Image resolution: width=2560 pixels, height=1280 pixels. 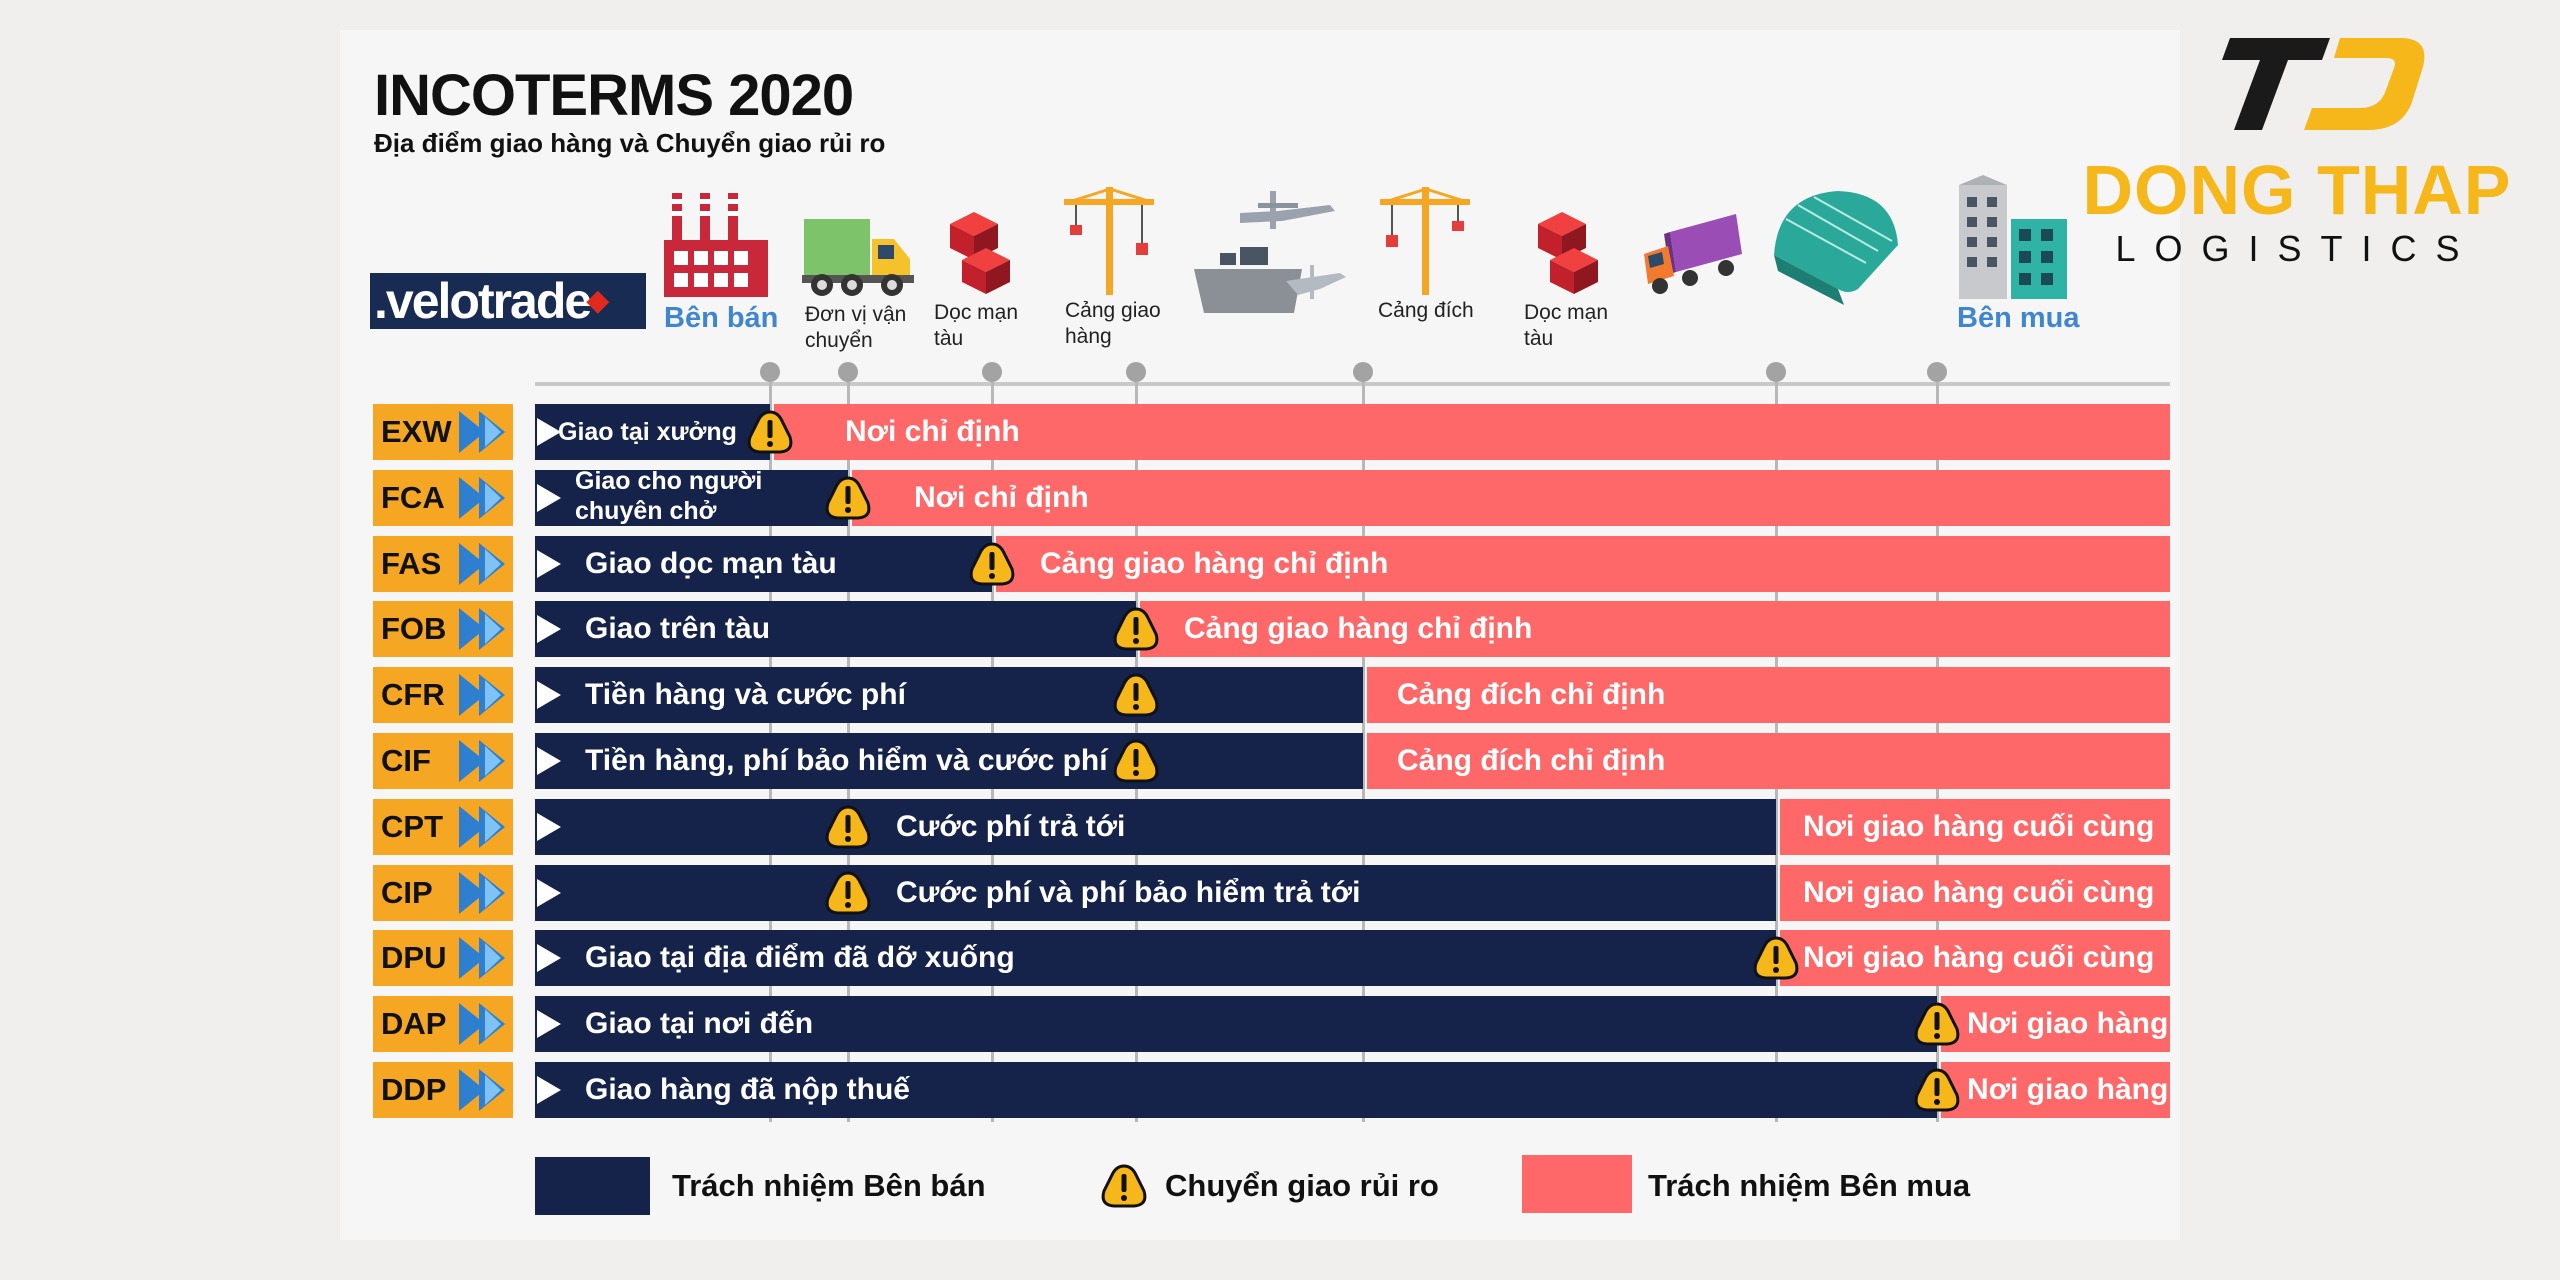 What do you see at coordinates (1302, 1185) in the screenshot?
I see `legend-risk-label: Chuyển giao rủi ro` at bounding box center [1302, 1185].